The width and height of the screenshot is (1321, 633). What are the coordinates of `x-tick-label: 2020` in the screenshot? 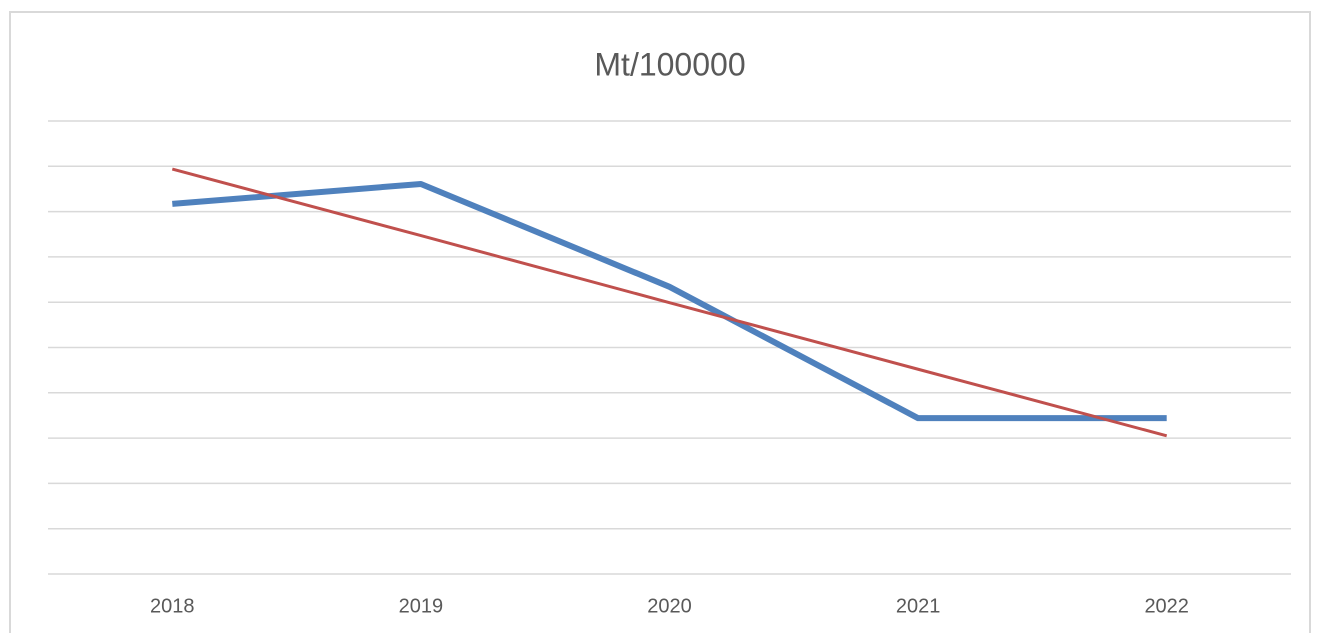 It's located at (669, 606).